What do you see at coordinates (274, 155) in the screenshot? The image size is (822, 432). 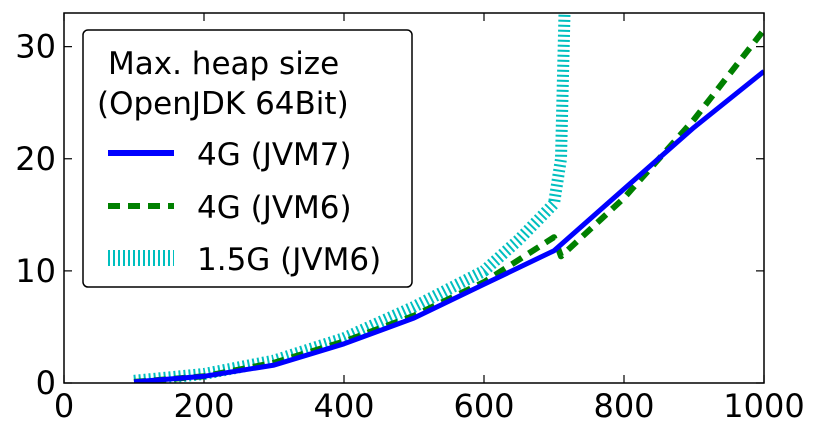 I see `legend-label-jvm7: 4G (JVM7)` at bounding box center [274, 155].